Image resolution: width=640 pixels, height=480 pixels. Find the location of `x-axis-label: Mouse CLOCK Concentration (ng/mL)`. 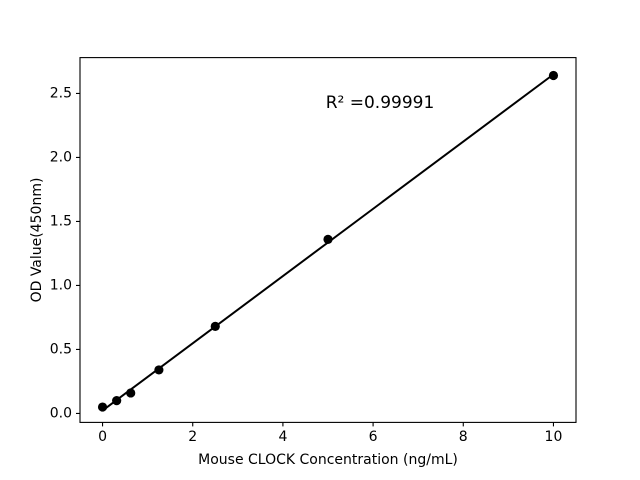

x-axis-label: Mouse CLOCK Concentration (ng/mL) is located at coordinates (328, 460).